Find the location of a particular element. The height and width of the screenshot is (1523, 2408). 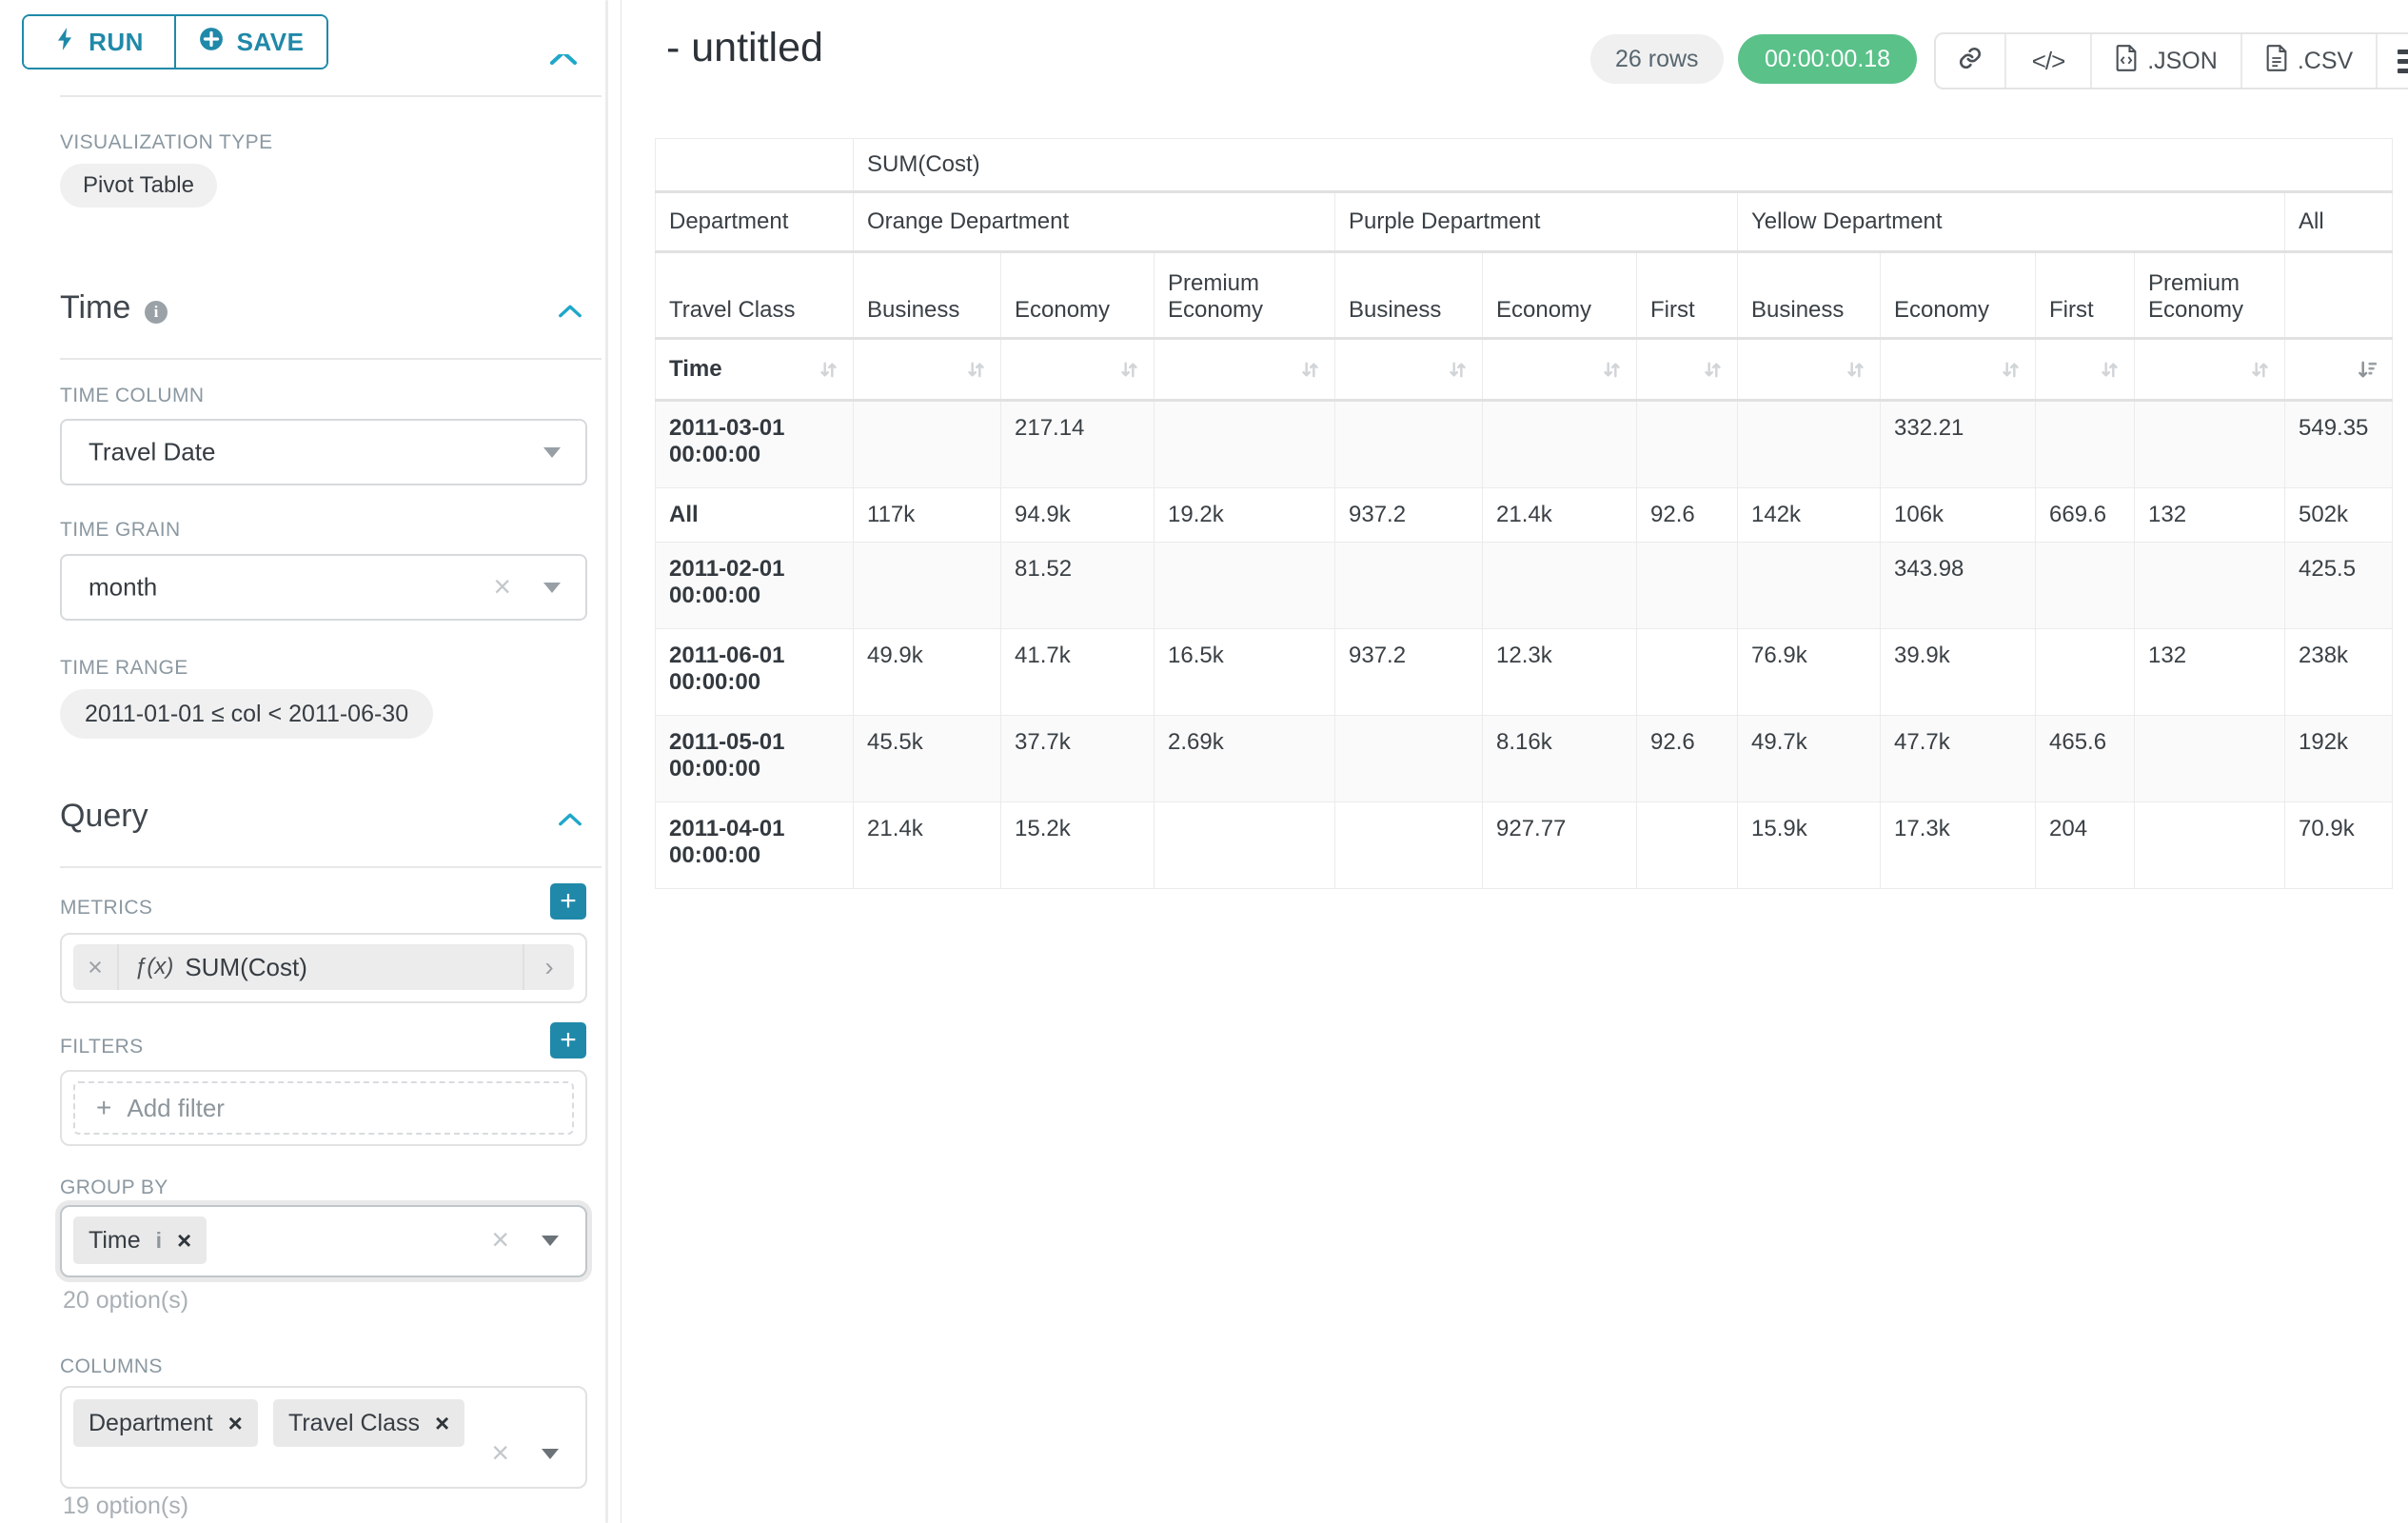

sort-desc-icon is located at coordinates (2367, 370).